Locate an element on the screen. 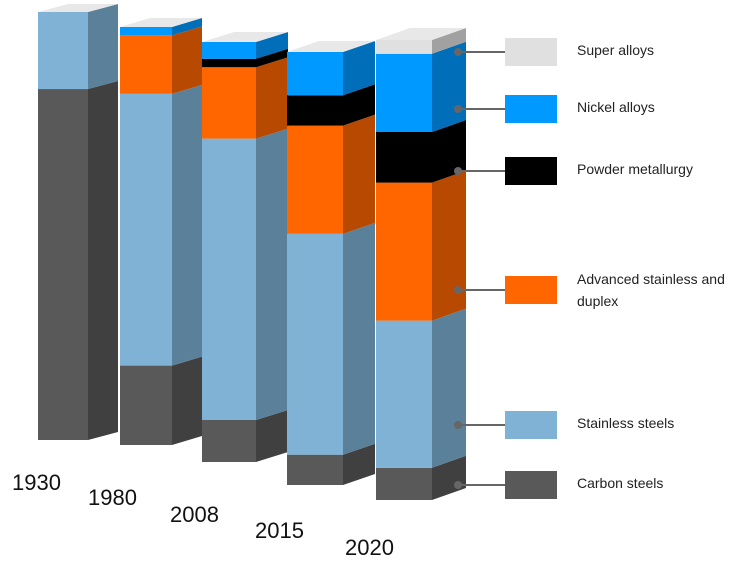  legend-label: Carbon steels is located at coordinates (620, 483).